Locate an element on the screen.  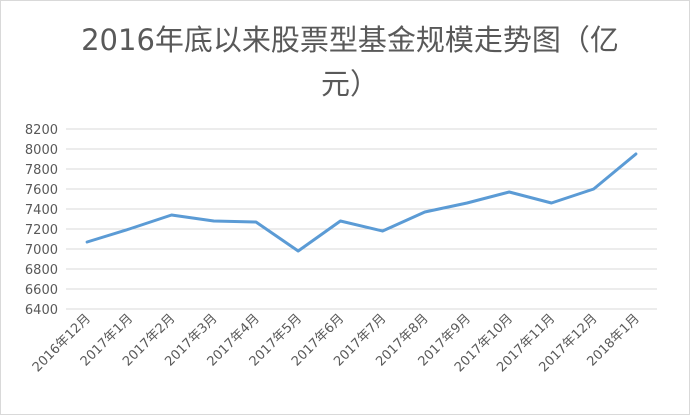
y-tick-label: 8000 is located at coordinates (41, 150).